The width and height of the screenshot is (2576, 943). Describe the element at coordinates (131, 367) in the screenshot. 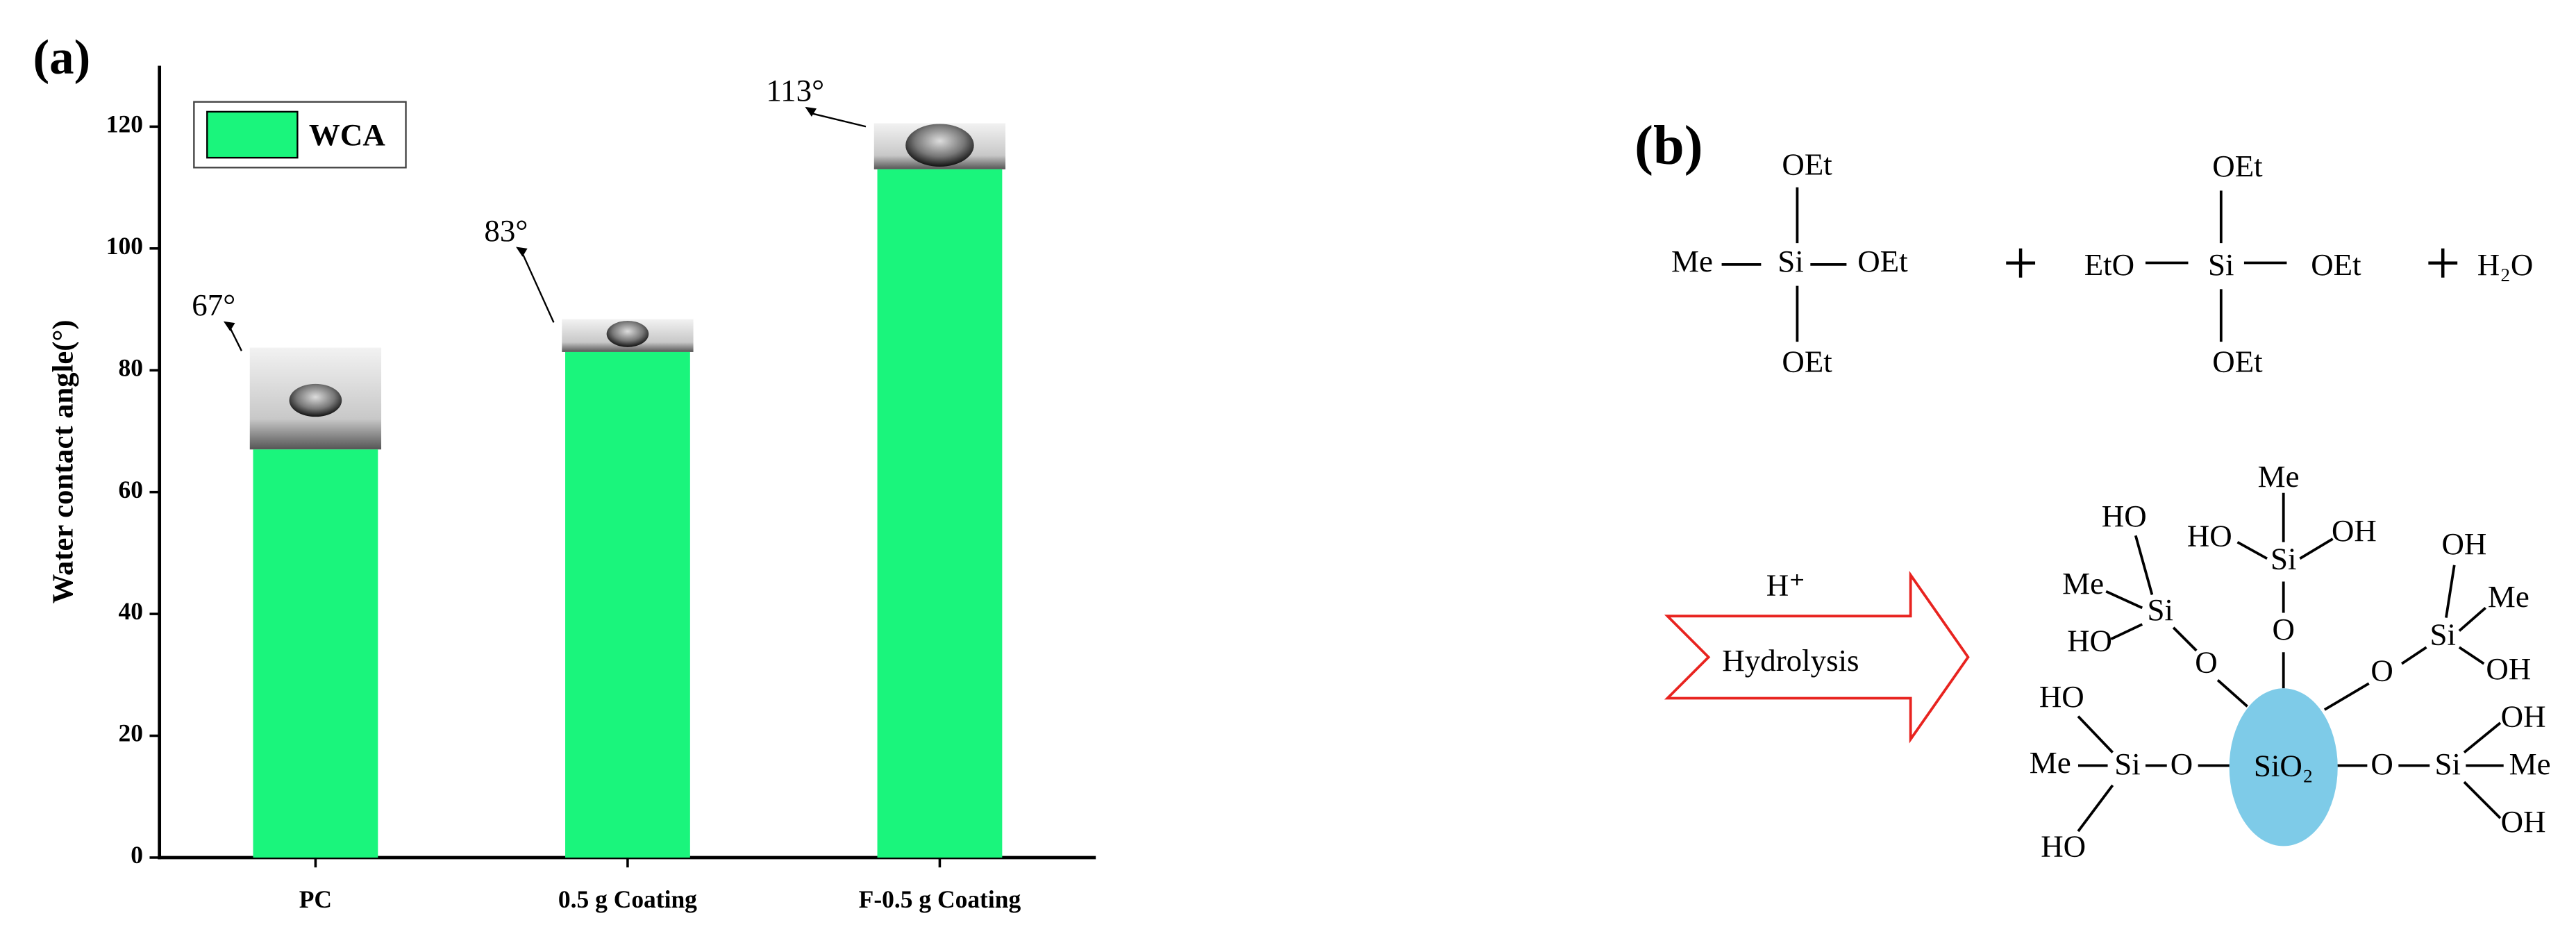

I see `y-tick-label: 80` at that location.